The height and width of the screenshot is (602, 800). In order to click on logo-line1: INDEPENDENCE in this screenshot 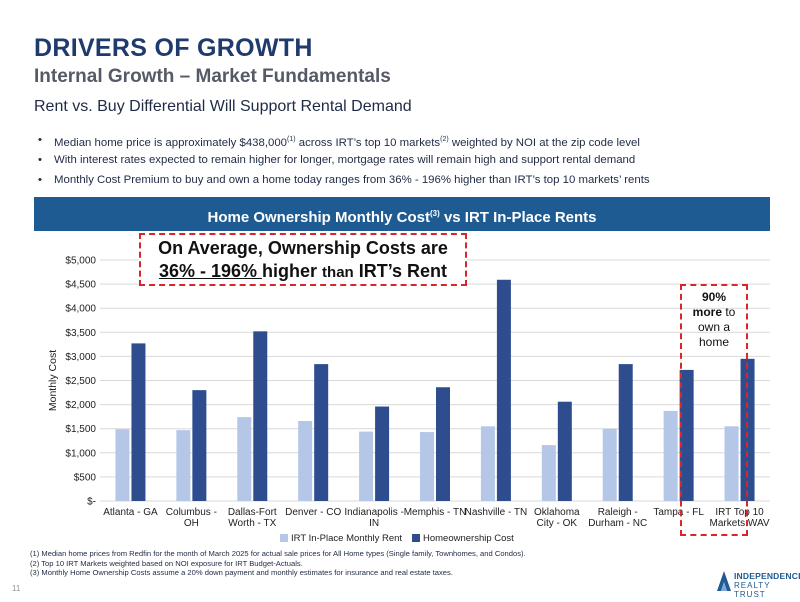, I will do `click(767, 576)`.